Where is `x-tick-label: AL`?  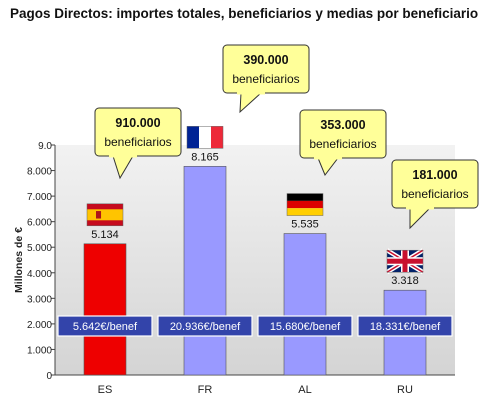
x-tick-label: AL is located at coordinates (304, 390).